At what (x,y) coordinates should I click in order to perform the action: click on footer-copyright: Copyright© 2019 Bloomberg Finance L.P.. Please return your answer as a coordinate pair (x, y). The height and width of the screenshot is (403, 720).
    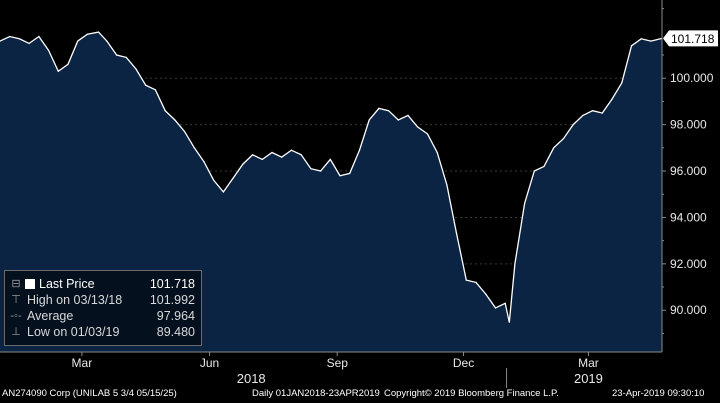
    Looking at the image, I should click on (471, 393).